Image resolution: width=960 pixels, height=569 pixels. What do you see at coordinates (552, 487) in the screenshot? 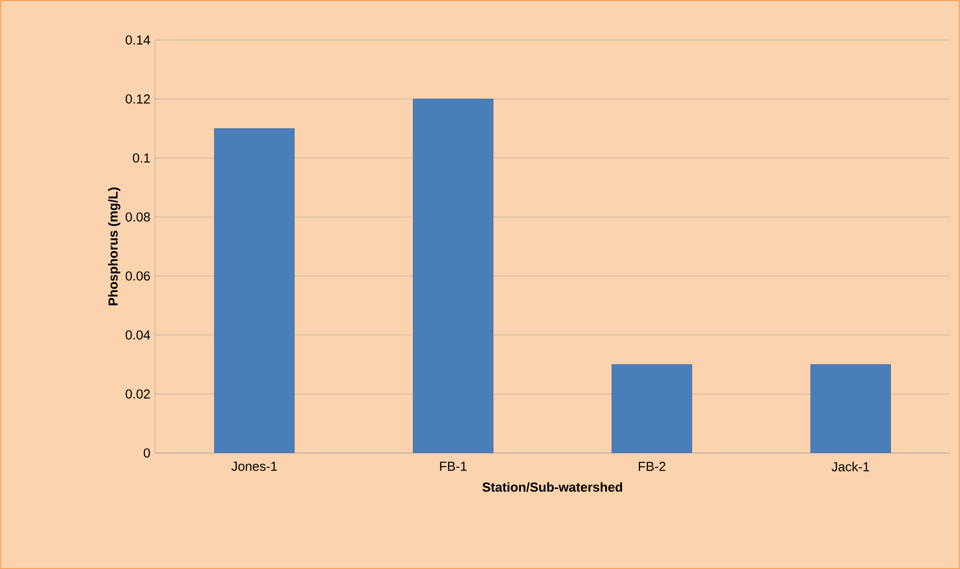
I see `x-axis-title: Station/Sub-watershed` at bounding box center [552, 487].